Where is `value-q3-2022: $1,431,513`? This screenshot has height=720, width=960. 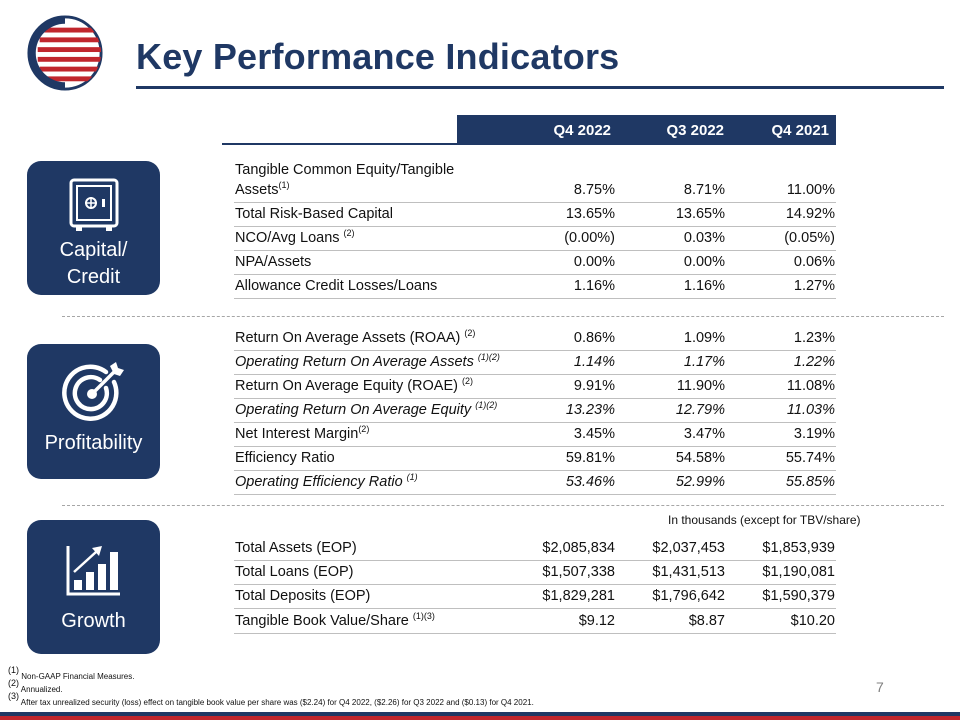 value-q3-2022: $1,431,513 is located at coordinates (688, 572).